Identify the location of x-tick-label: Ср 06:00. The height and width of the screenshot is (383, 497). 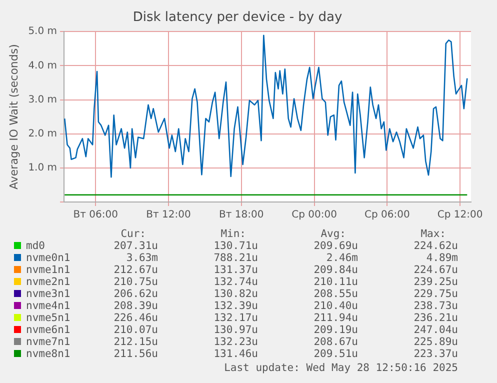
(387, 215).